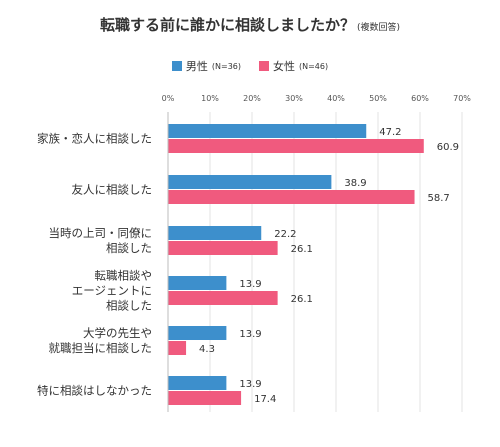  I want to click on legend-item-female: 女性 (N=46), so click(293, 66).